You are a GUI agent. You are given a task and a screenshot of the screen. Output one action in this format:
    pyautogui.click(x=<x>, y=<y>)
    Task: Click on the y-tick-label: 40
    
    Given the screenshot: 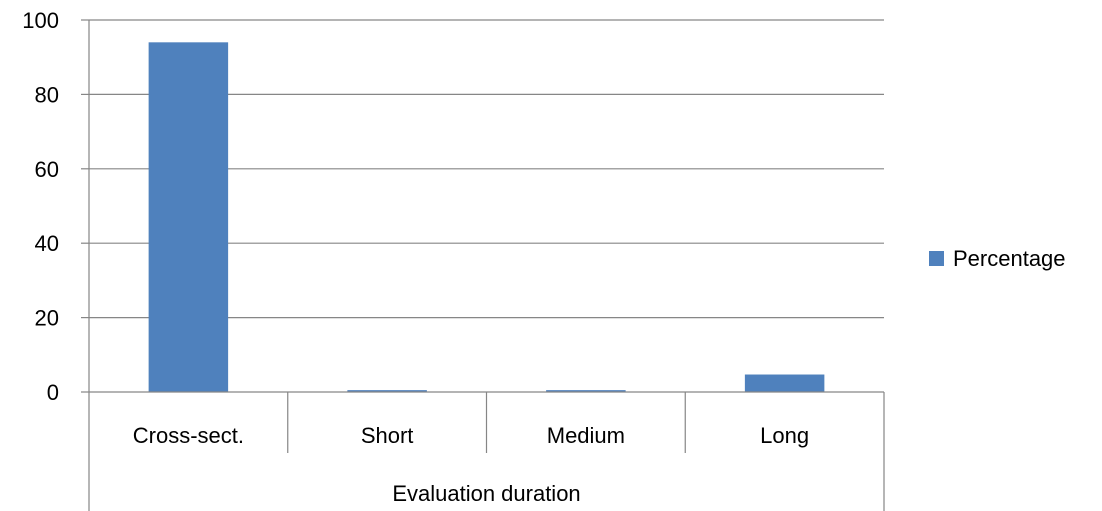 What is the action you would take?
    pyautogui.click(x=47, y=243)
    